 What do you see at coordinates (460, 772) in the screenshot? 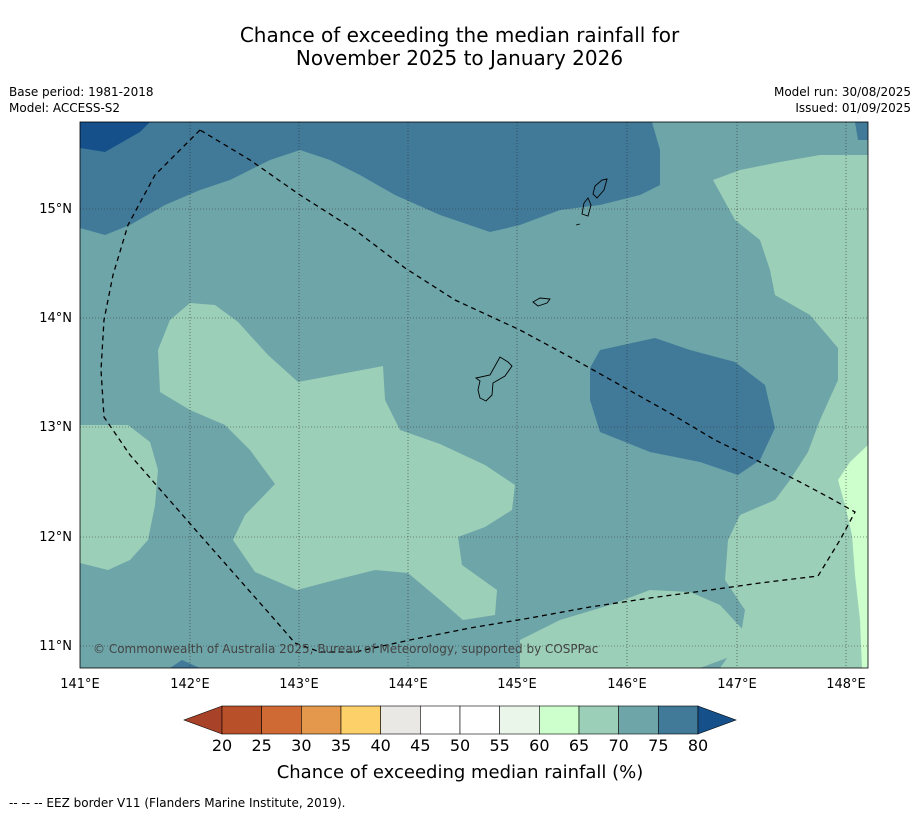
I see `colorbar-title: Chance of exceeding median rainfall (%)` at bounding box center [460, 772].